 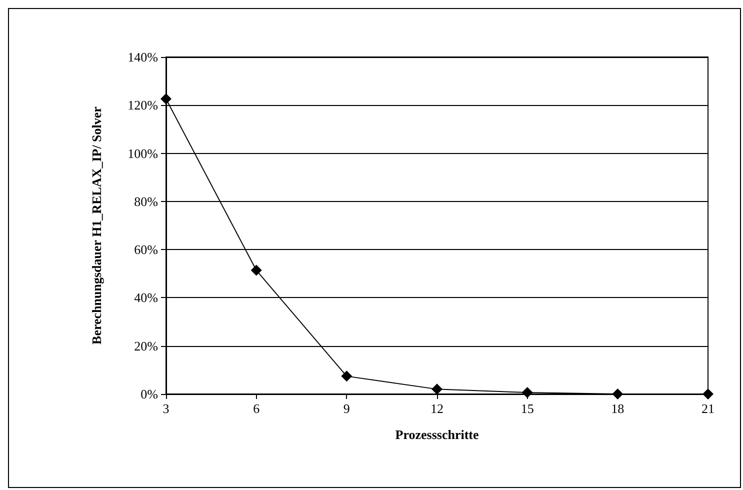 I want to click on y-tick-label: 100%, so click(x=143, y=153).